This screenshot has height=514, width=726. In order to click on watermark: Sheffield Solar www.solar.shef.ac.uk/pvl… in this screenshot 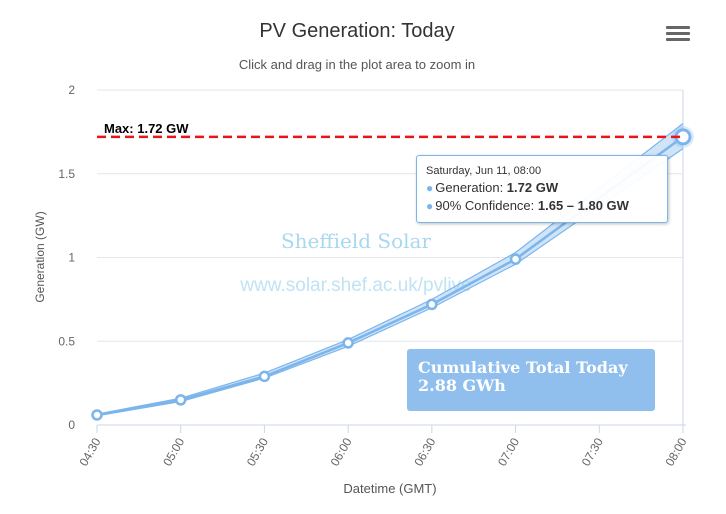, I will do `click(355, 262)`.